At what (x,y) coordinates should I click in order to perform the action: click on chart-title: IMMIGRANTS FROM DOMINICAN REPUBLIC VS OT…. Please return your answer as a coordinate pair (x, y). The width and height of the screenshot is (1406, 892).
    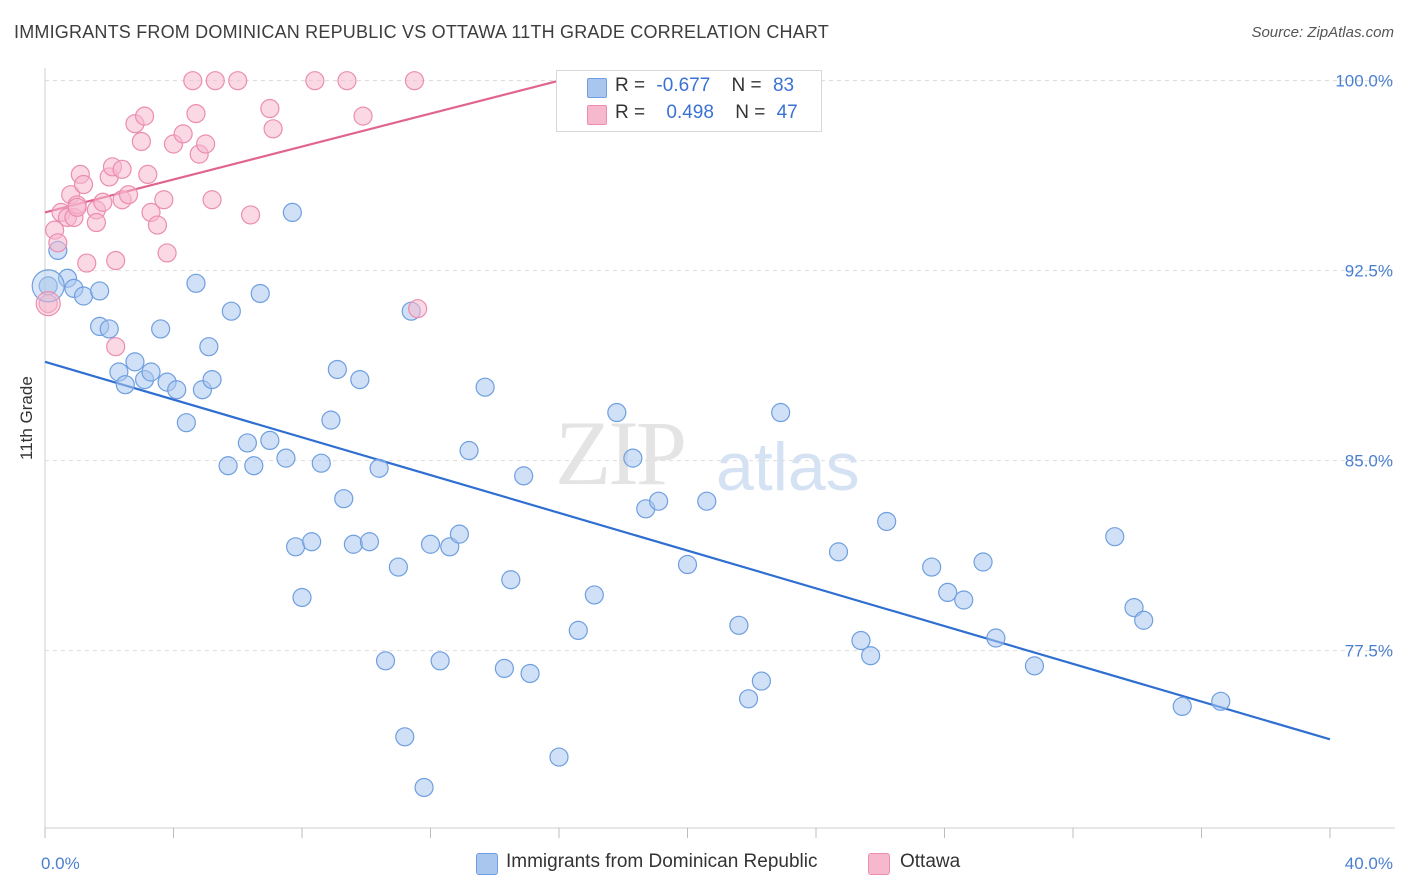
    Looking at the image, I should click on (422, 32).